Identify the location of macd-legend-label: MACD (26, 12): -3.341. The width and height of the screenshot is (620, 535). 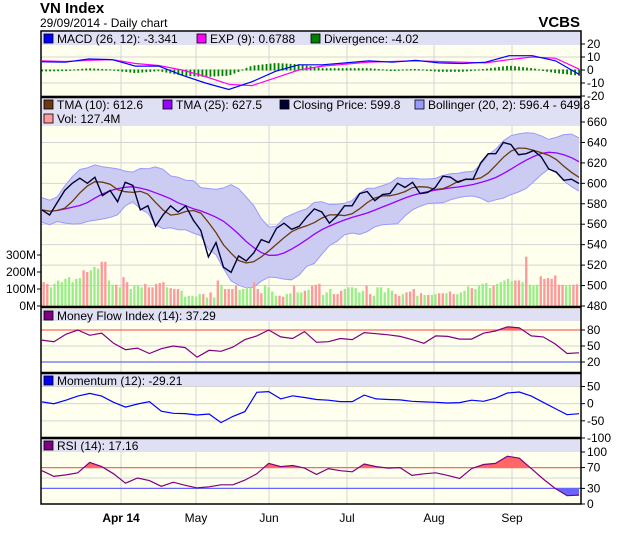
(117, 39).